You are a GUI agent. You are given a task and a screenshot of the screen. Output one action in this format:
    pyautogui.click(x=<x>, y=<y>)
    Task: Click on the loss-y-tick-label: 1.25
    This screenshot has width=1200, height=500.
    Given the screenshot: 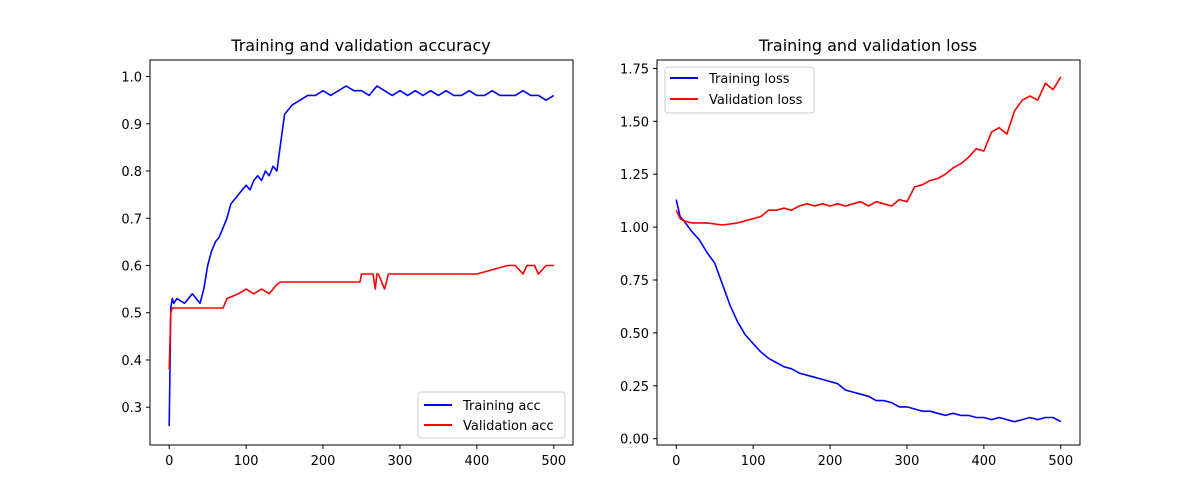 What is the action you would take?
    pyautogui.click(x=634, y=175)
    